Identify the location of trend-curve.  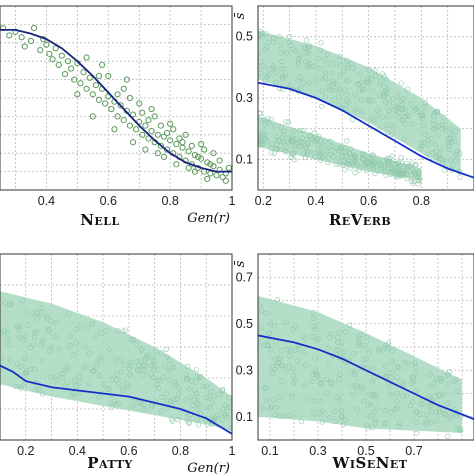
(116, 399).